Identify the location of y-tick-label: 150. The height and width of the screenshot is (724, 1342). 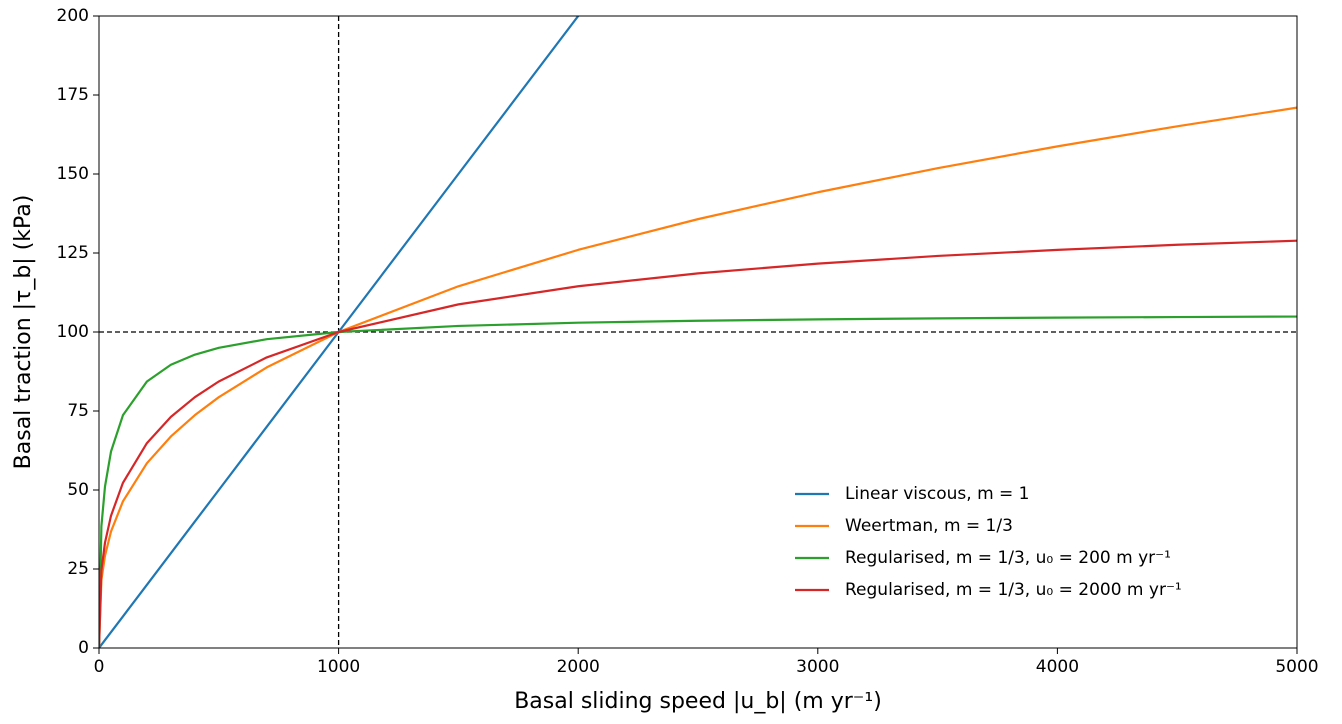
(73, 174).